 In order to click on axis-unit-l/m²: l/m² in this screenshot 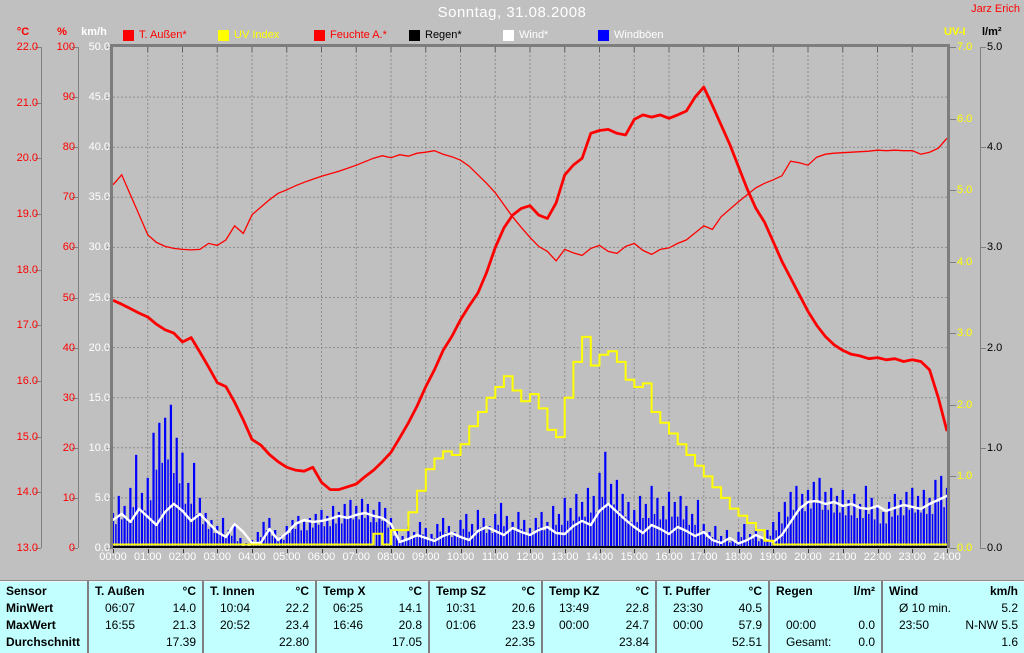, I will do `click(992, 32)`.